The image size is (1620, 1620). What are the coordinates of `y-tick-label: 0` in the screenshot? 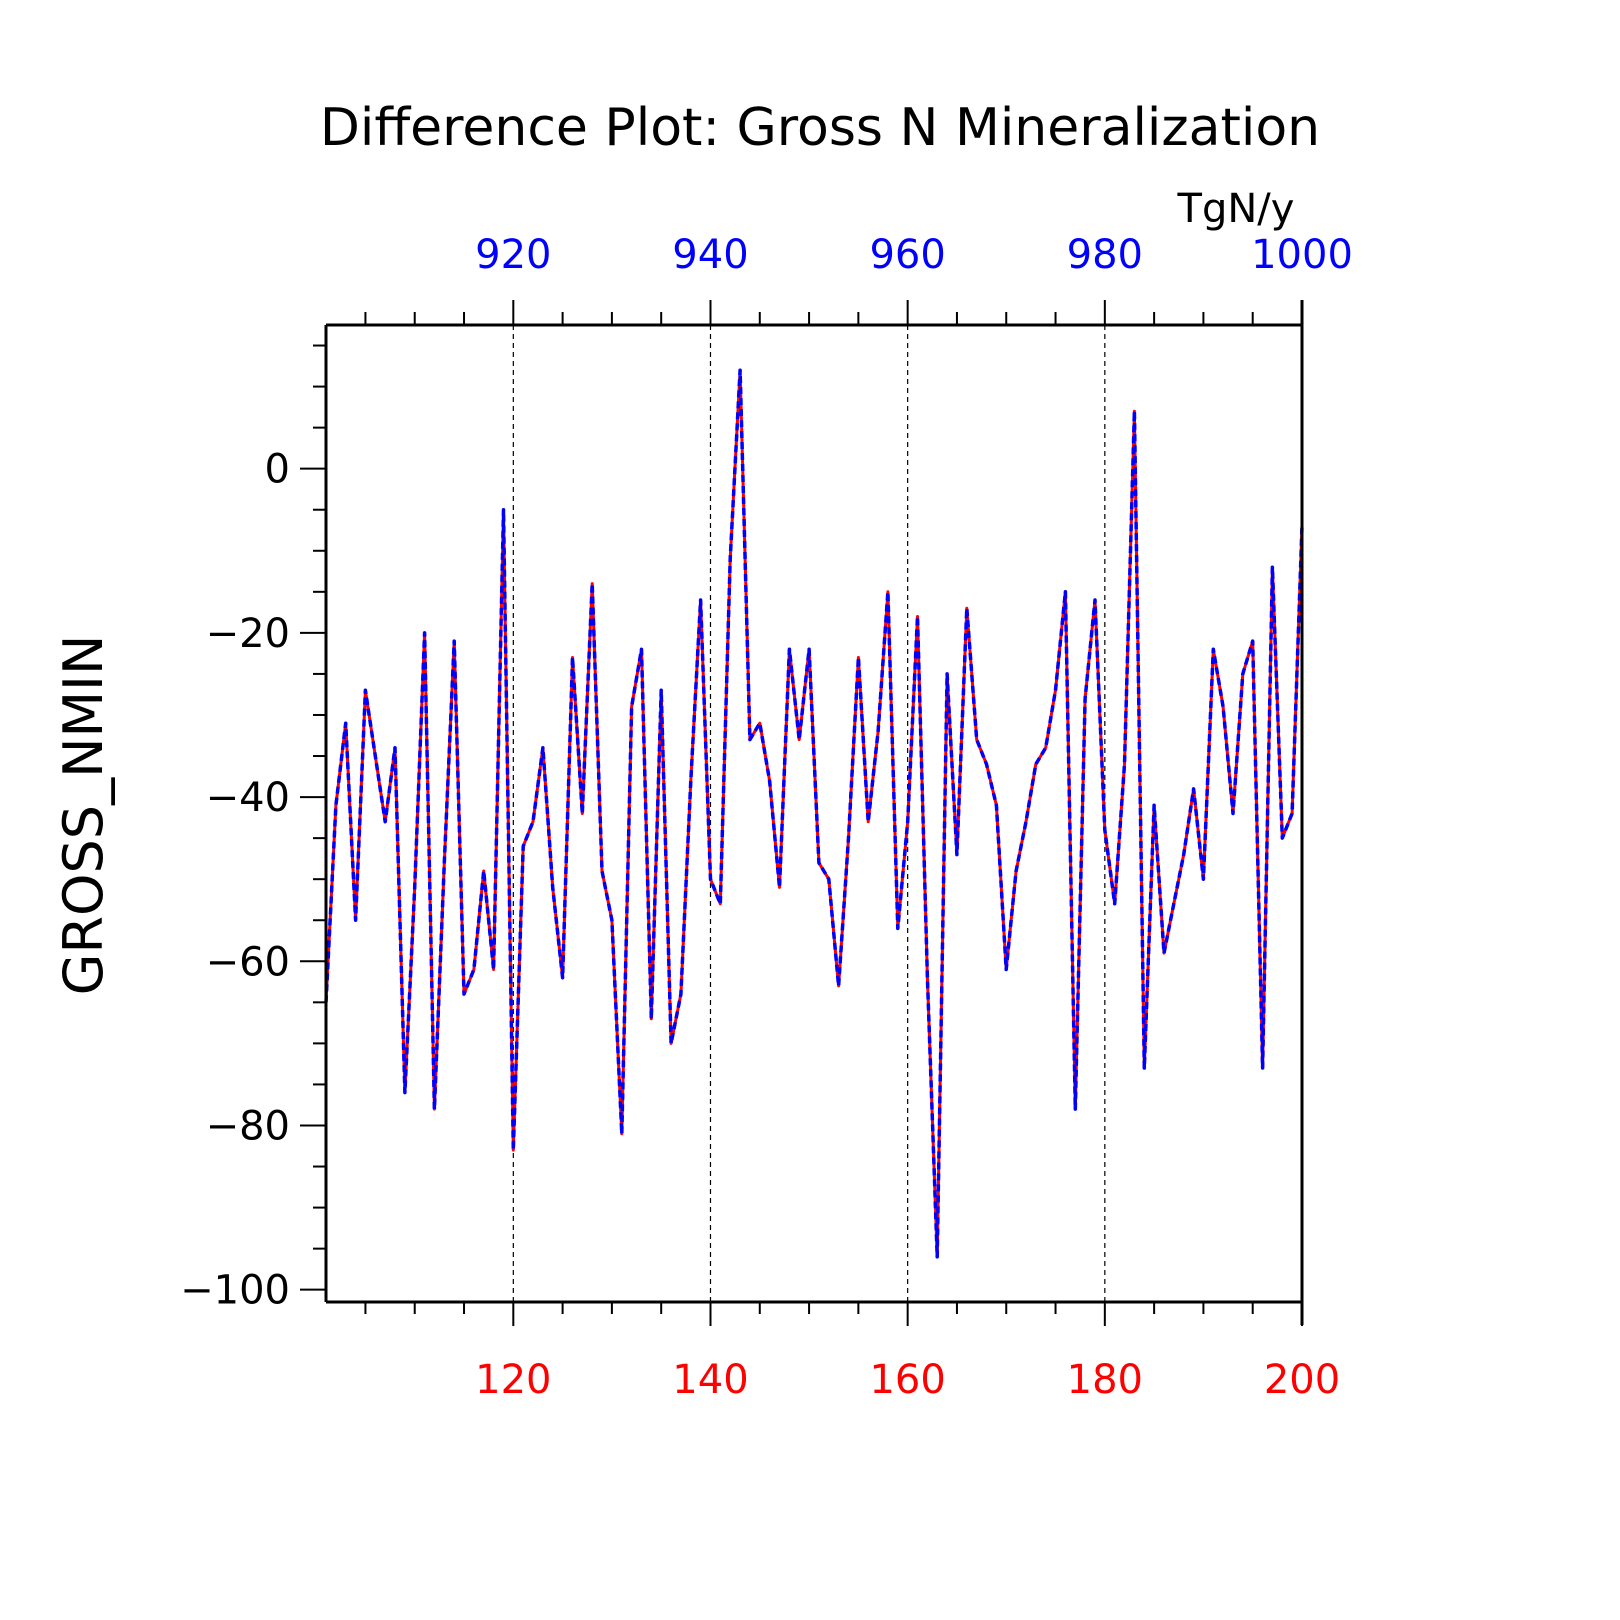 It's located at (277, 470).